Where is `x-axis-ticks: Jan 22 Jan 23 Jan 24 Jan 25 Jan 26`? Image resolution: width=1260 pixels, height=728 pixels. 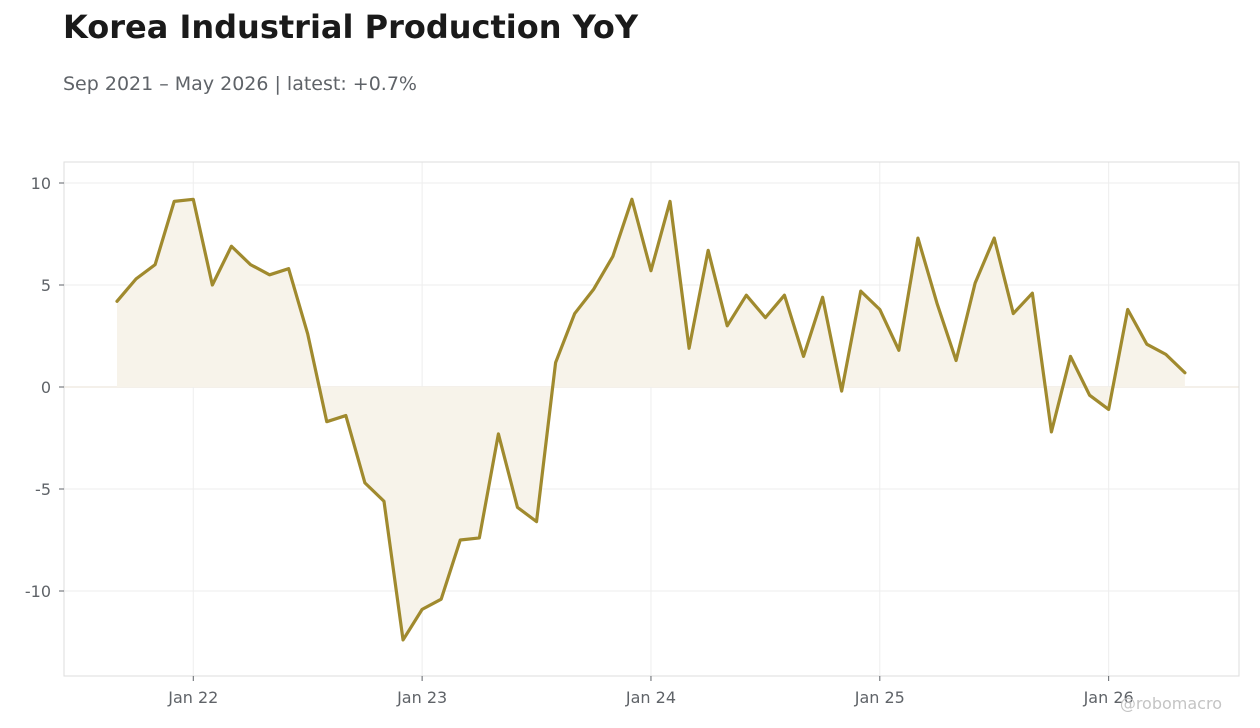 x-axis-ticks: Jan 22 Jan 23 Jan 24 Jan 25 Jan 26 is located at coordinates (650, 691).